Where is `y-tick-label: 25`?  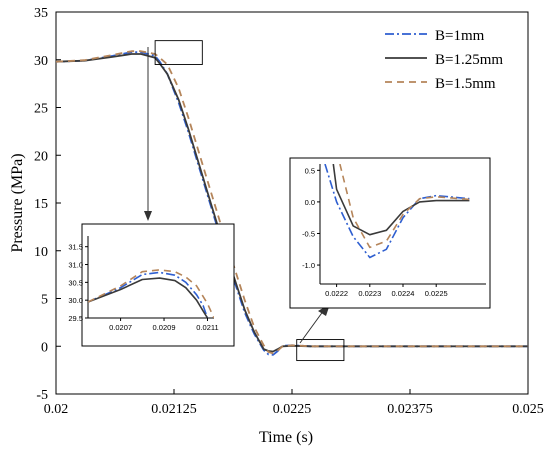 y-tick-label: 25 is located at coordinates (41, 109).